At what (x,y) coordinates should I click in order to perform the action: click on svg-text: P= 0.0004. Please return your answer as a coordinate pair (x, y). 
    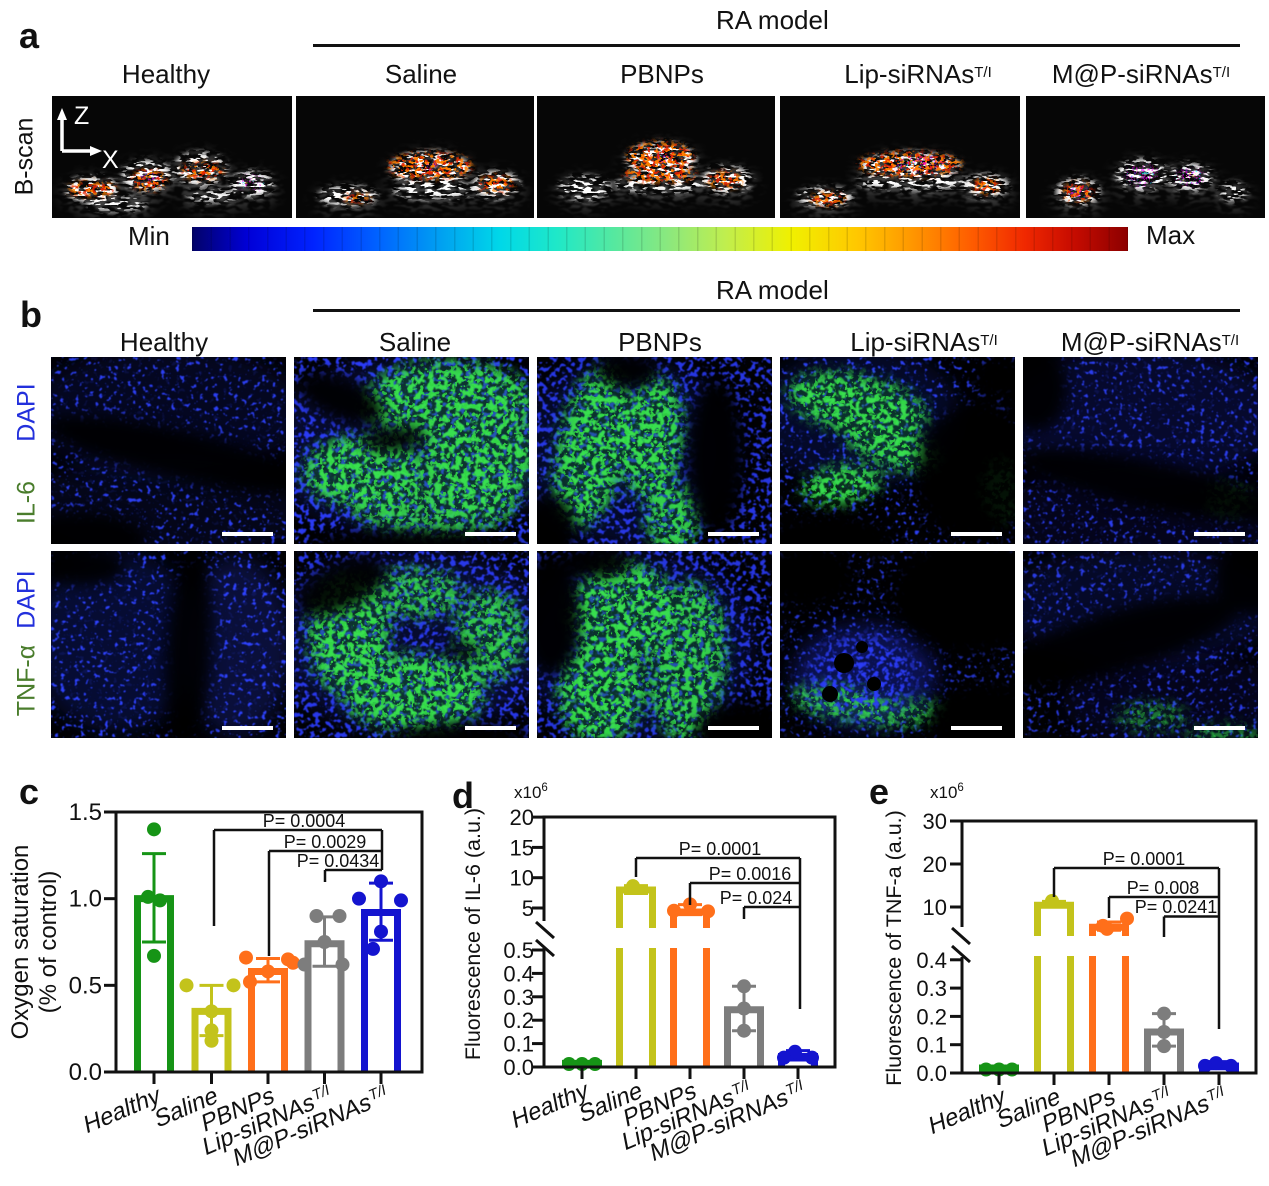
    Looking at the image, I should click on (304, 821).